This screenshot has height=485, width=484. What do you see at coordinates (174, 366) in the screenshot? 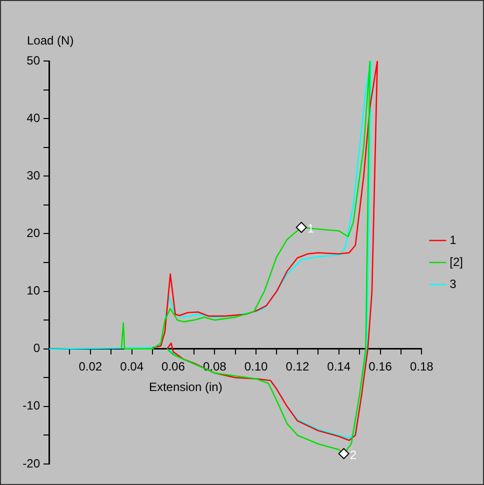
I see `x-tick-label: 0.06` at bounding box center [174, 366].